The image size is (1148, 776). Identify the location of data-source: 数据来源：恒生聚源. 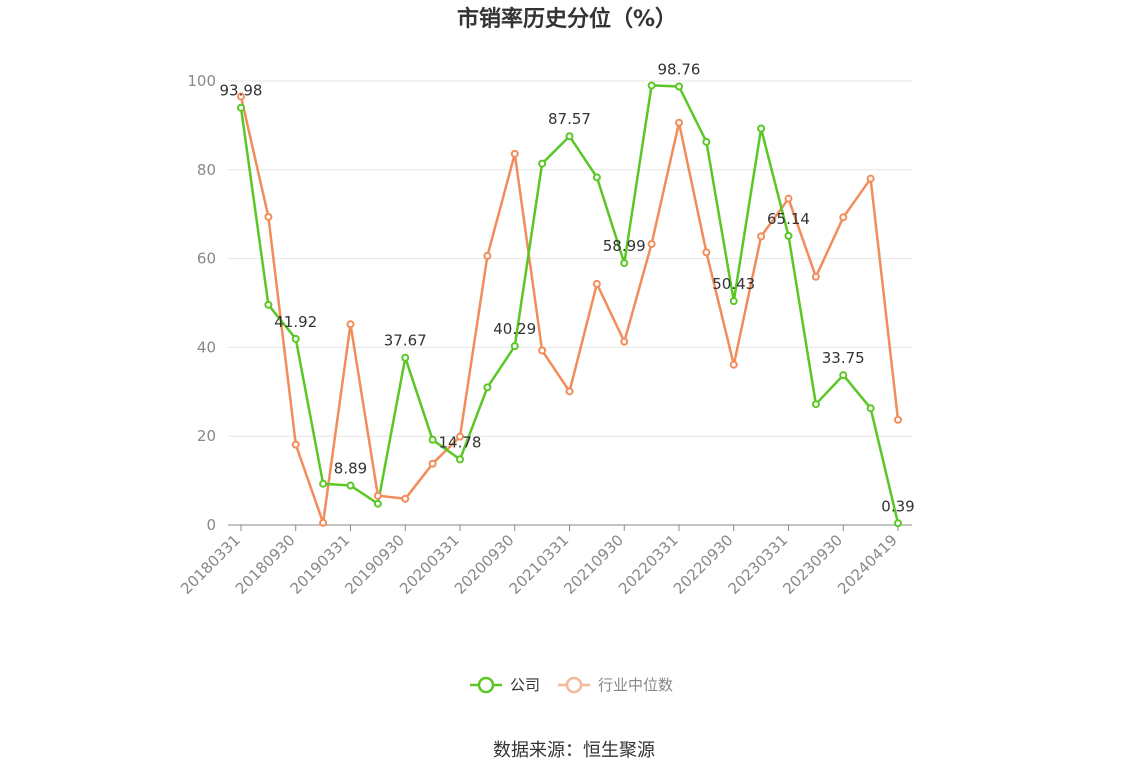
(574, 750).